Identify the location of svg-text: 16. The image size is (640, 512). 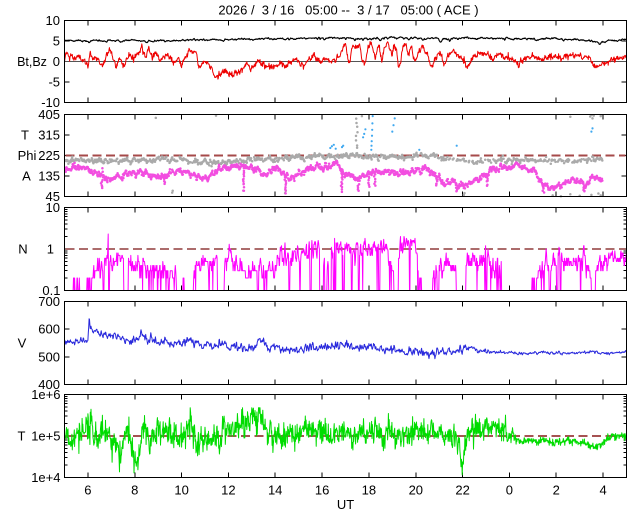
(322, 490).